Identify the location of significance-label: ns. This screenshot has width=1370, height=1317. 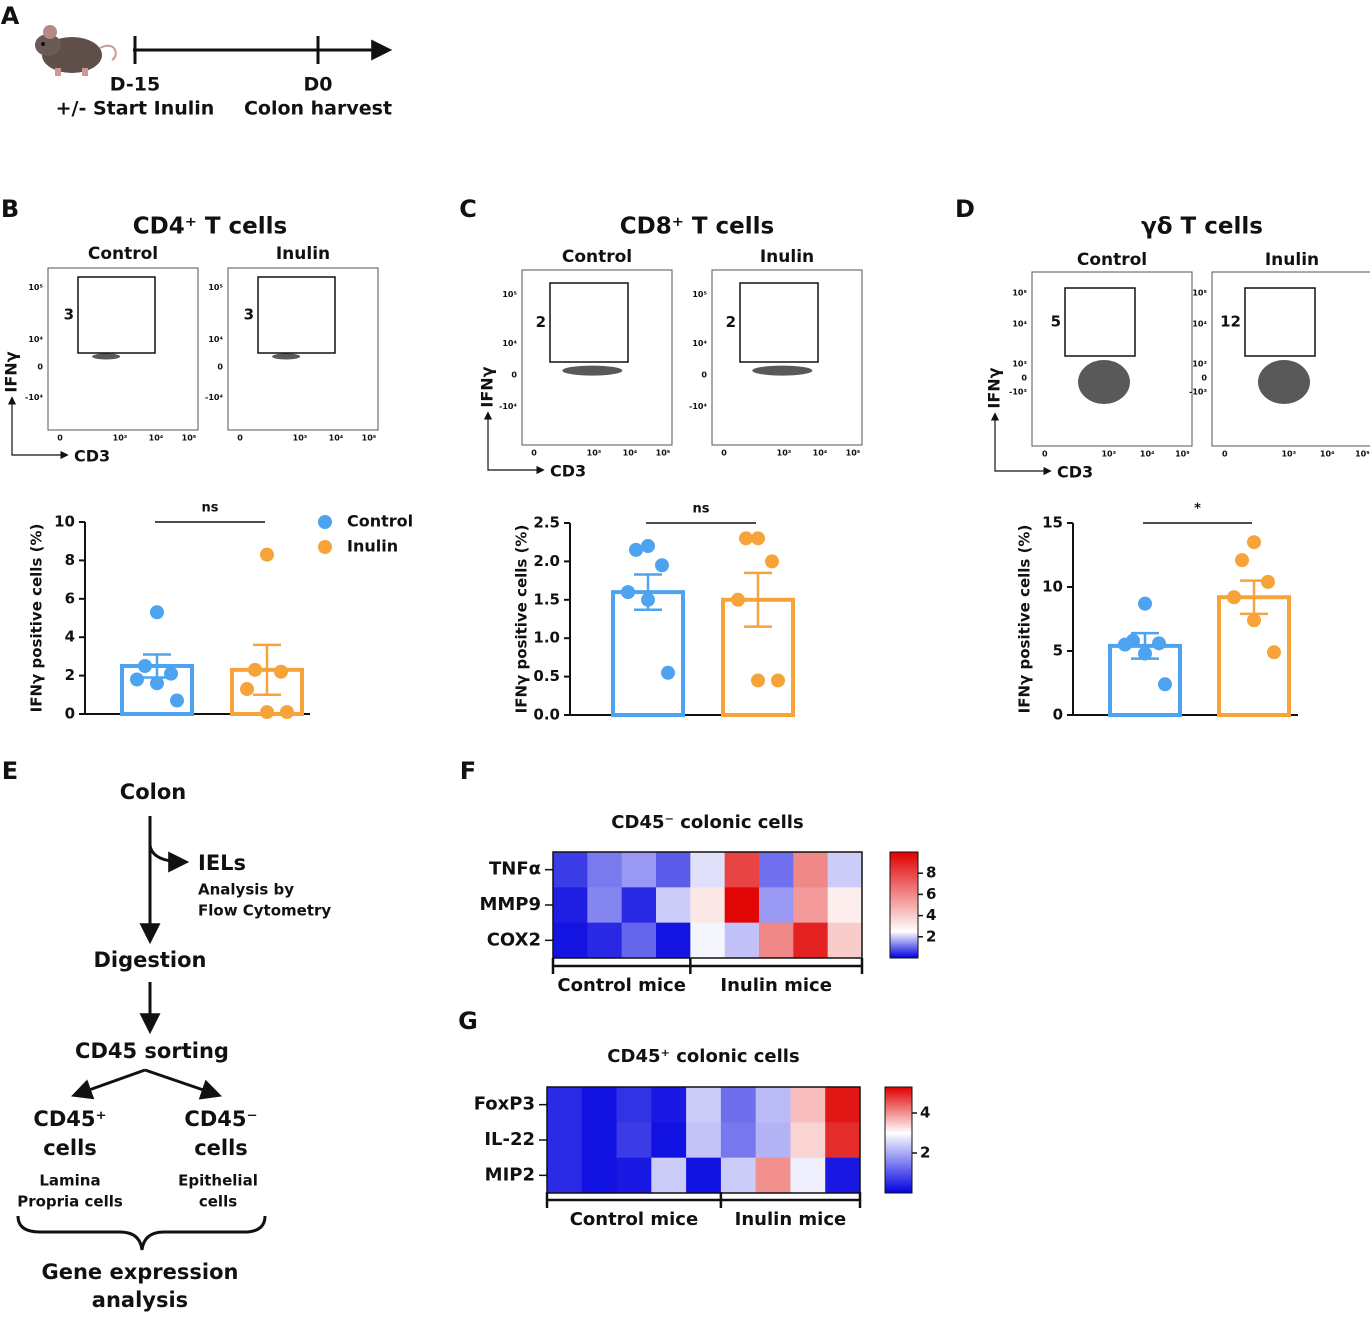
(701, 509).